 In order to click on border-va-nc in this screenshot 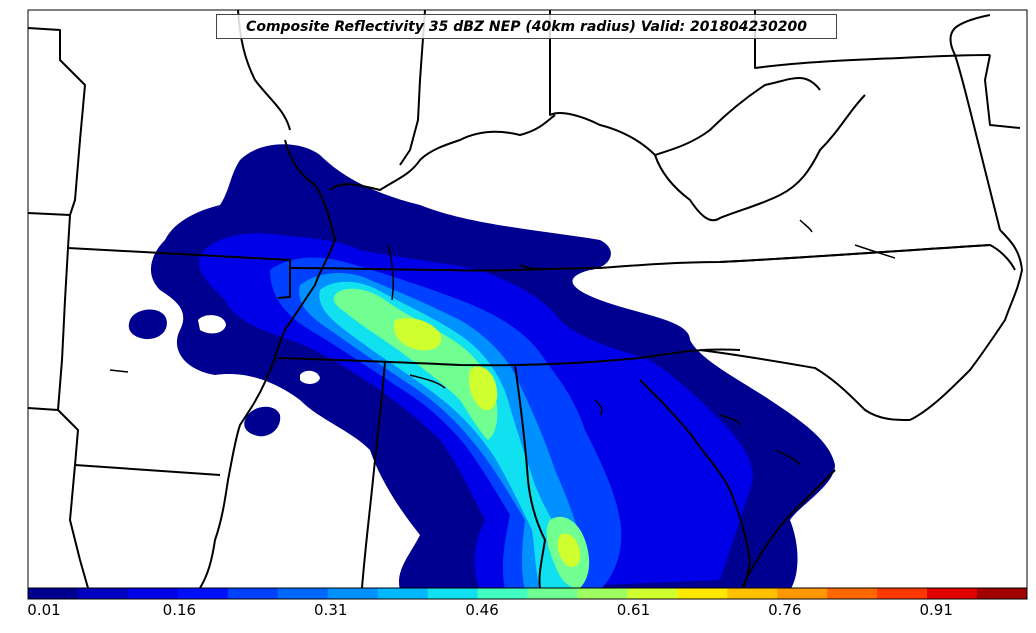, I will do `click(867, 257)`.